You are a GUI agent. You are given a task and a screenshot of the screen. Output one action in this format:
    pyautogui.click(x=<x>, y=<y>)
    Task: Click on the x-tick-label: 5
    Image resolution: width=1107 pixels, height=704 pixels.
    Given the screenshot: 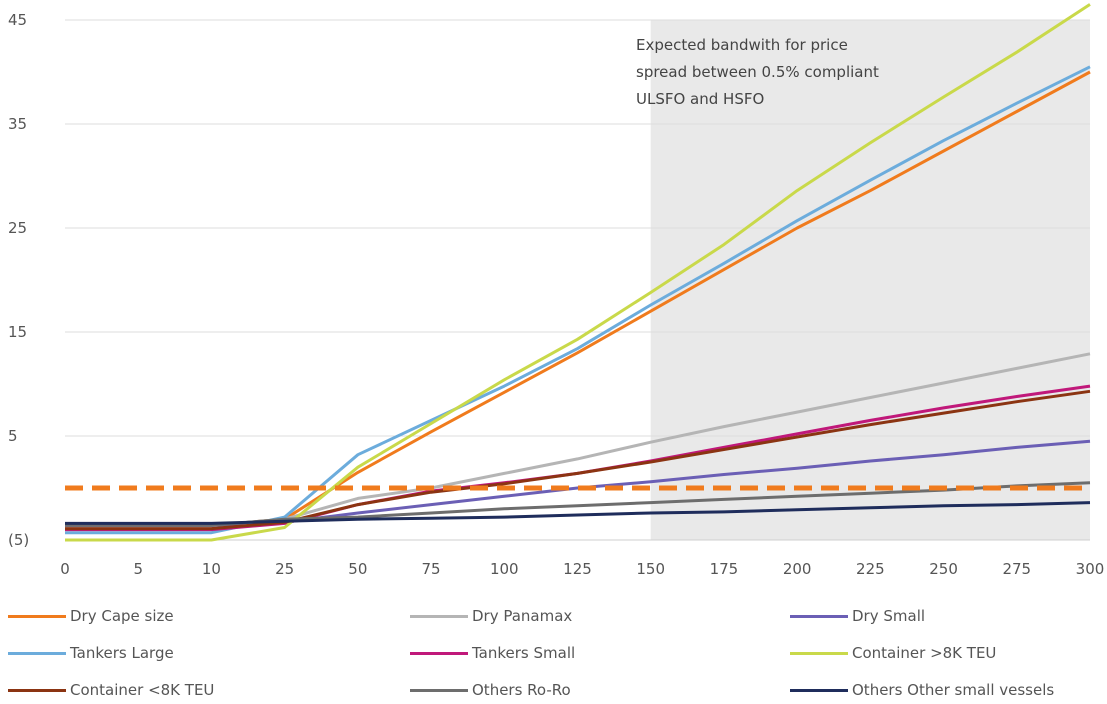 What is the action you would take?
    pyautogui.click(x=138, y=569)
    